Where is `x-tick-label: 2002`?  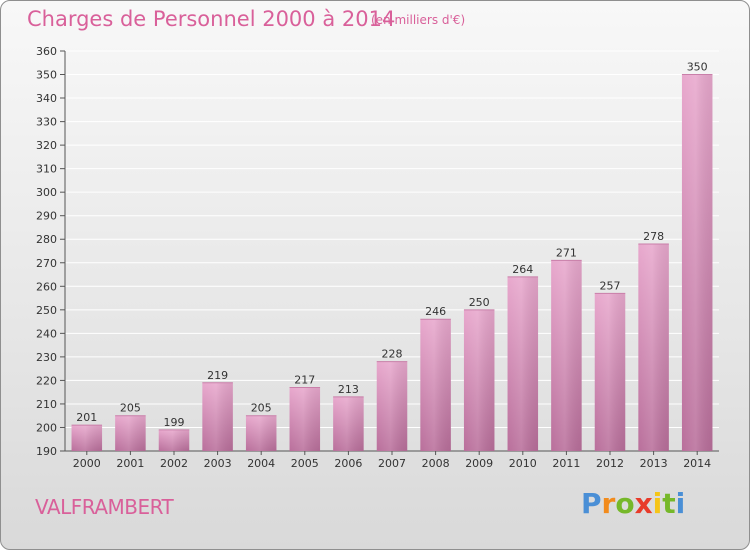 x-tick-label: 2002 is located at coordinates (174, 463).